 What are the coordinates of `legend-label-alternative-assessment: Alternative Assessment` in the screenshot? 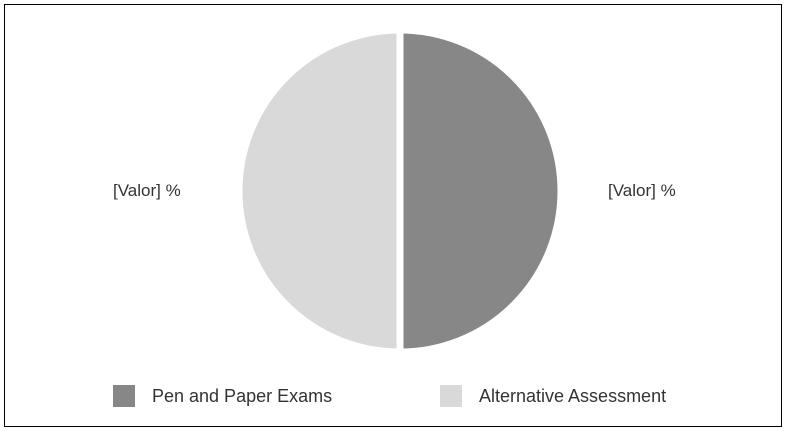 It's located at (573, 395).